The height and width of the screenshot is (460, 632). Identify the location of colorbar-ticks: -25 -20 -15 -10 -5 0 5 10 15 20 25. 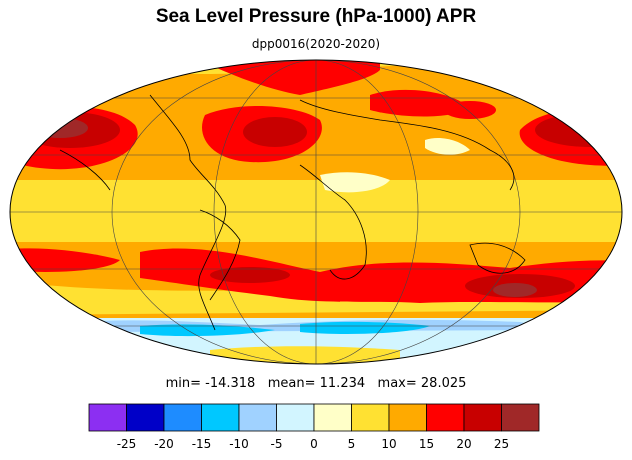
(313, 444).